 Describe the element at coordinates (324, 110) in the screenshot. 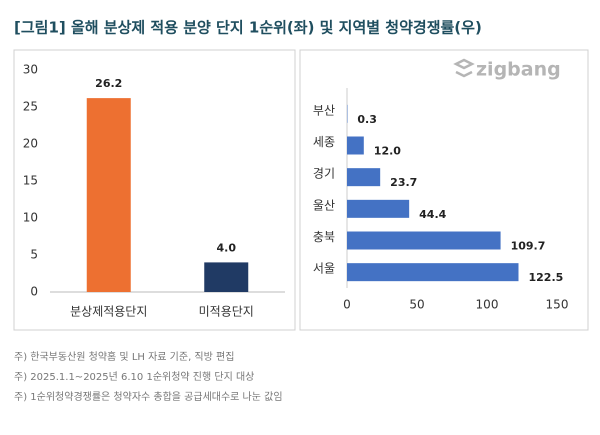

I see `y-tick-label: 부산` at that location.